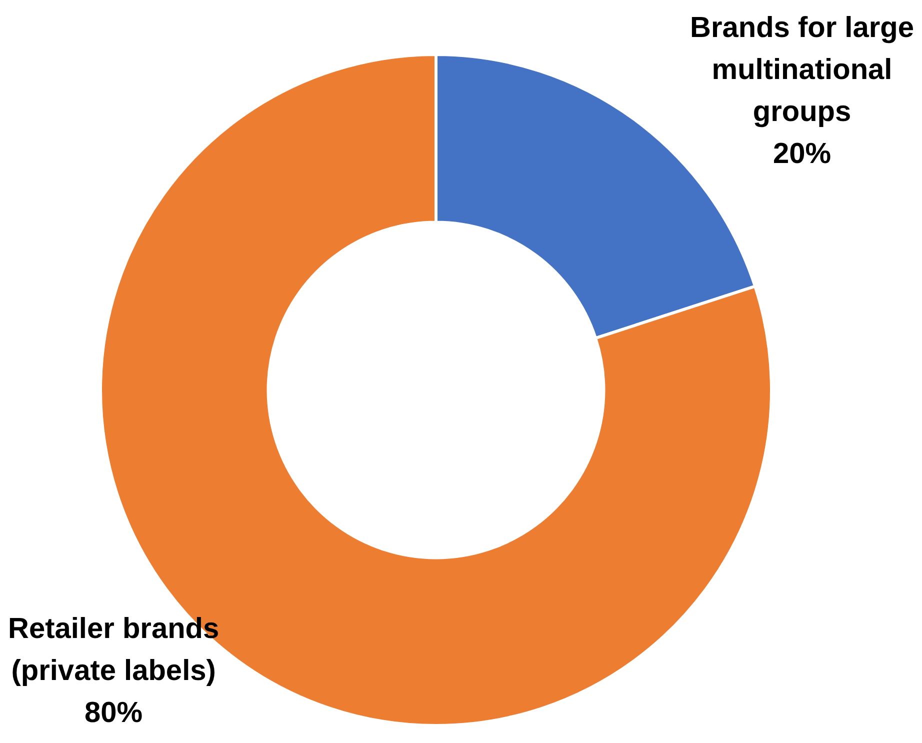 Image resolution: width=922 pixels, height=743 pixels. Describe the element at coordinates (802, 154) in the screenshot. I see `data-label: 20%` at that location.